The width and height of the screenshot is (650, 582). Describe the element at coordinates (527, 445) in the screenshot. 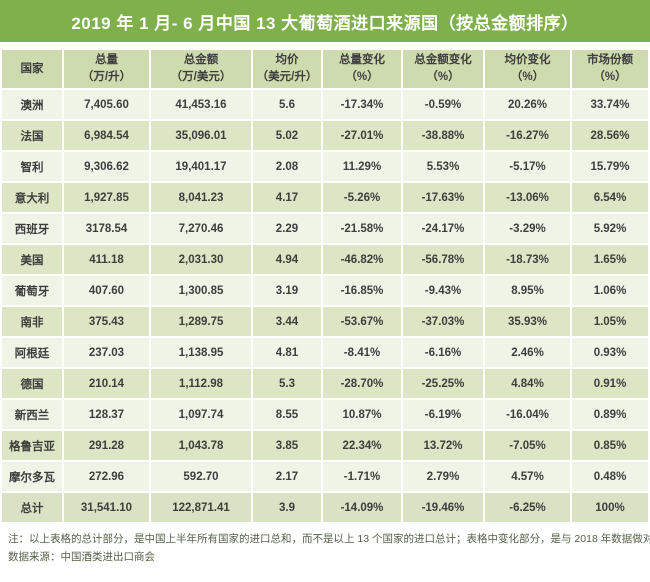

I see `value-cell: -7.05%` at that location.